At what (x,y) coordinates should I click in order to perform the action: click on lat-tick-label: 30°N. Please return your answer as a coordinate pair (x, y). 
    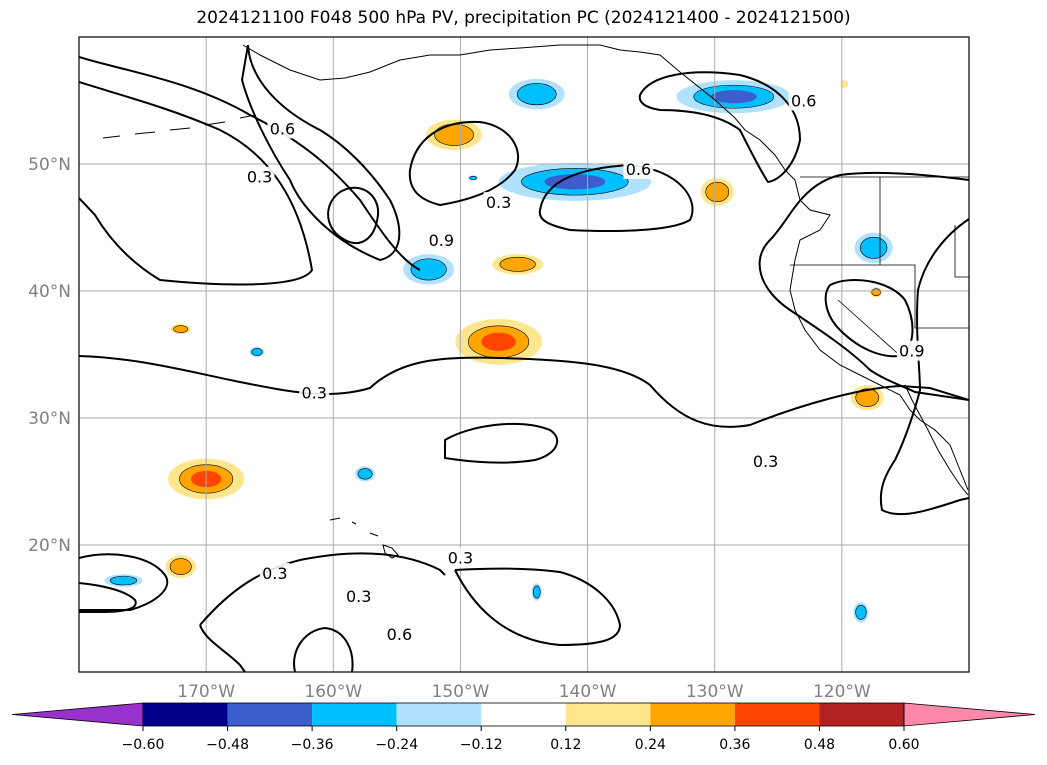
    Looking at the image, I should click on (49, 419).